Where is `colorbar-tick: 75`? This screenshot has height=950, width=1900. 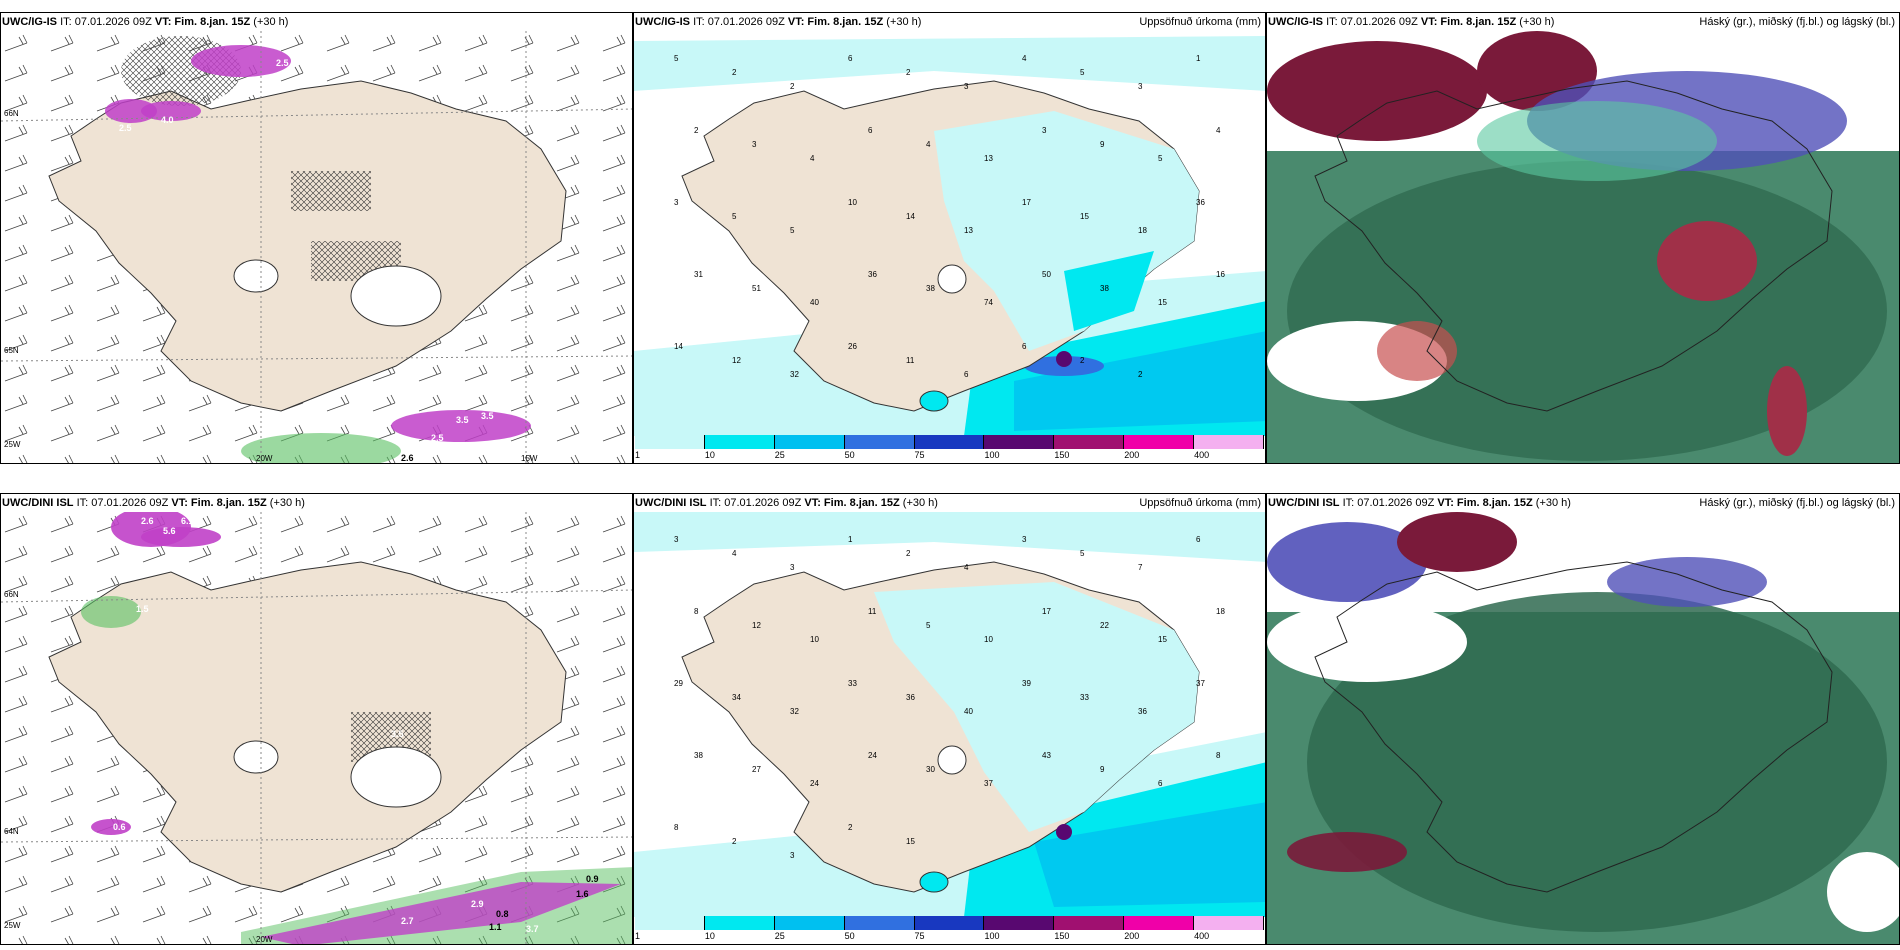 colorbar-tick: 75 is located at coordinates (919, 455).